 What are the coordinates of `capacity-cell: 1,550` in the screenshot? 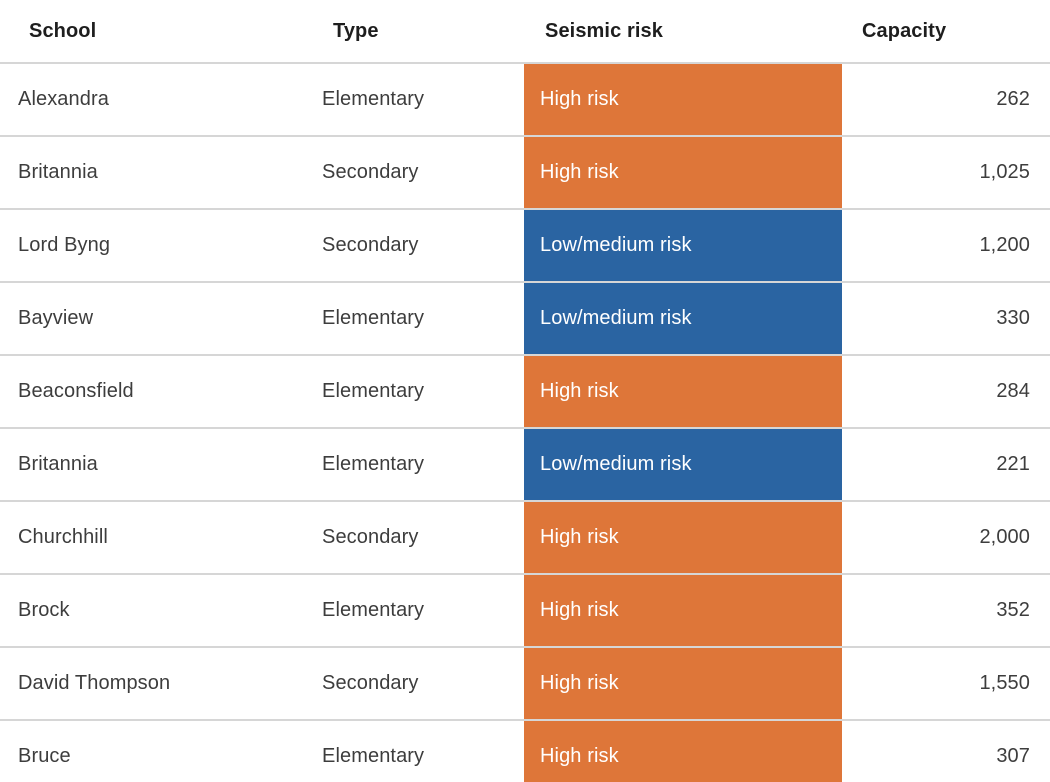 It's located at (946, 684).